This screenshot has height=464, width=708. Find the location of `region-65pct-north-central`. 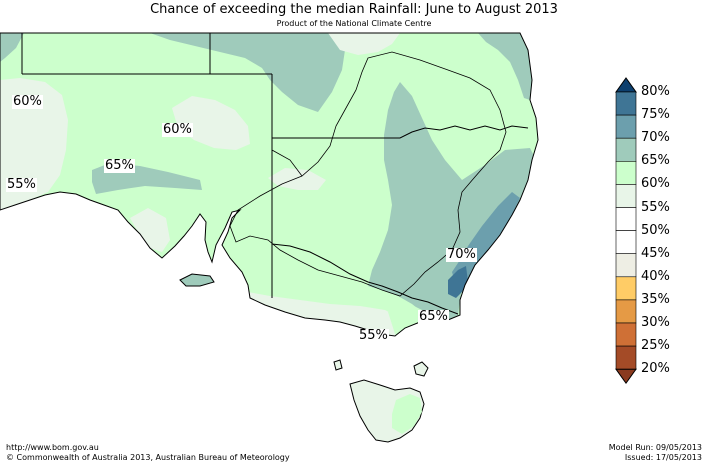

region-65pct-north-central is located at coordinates (247, 72).